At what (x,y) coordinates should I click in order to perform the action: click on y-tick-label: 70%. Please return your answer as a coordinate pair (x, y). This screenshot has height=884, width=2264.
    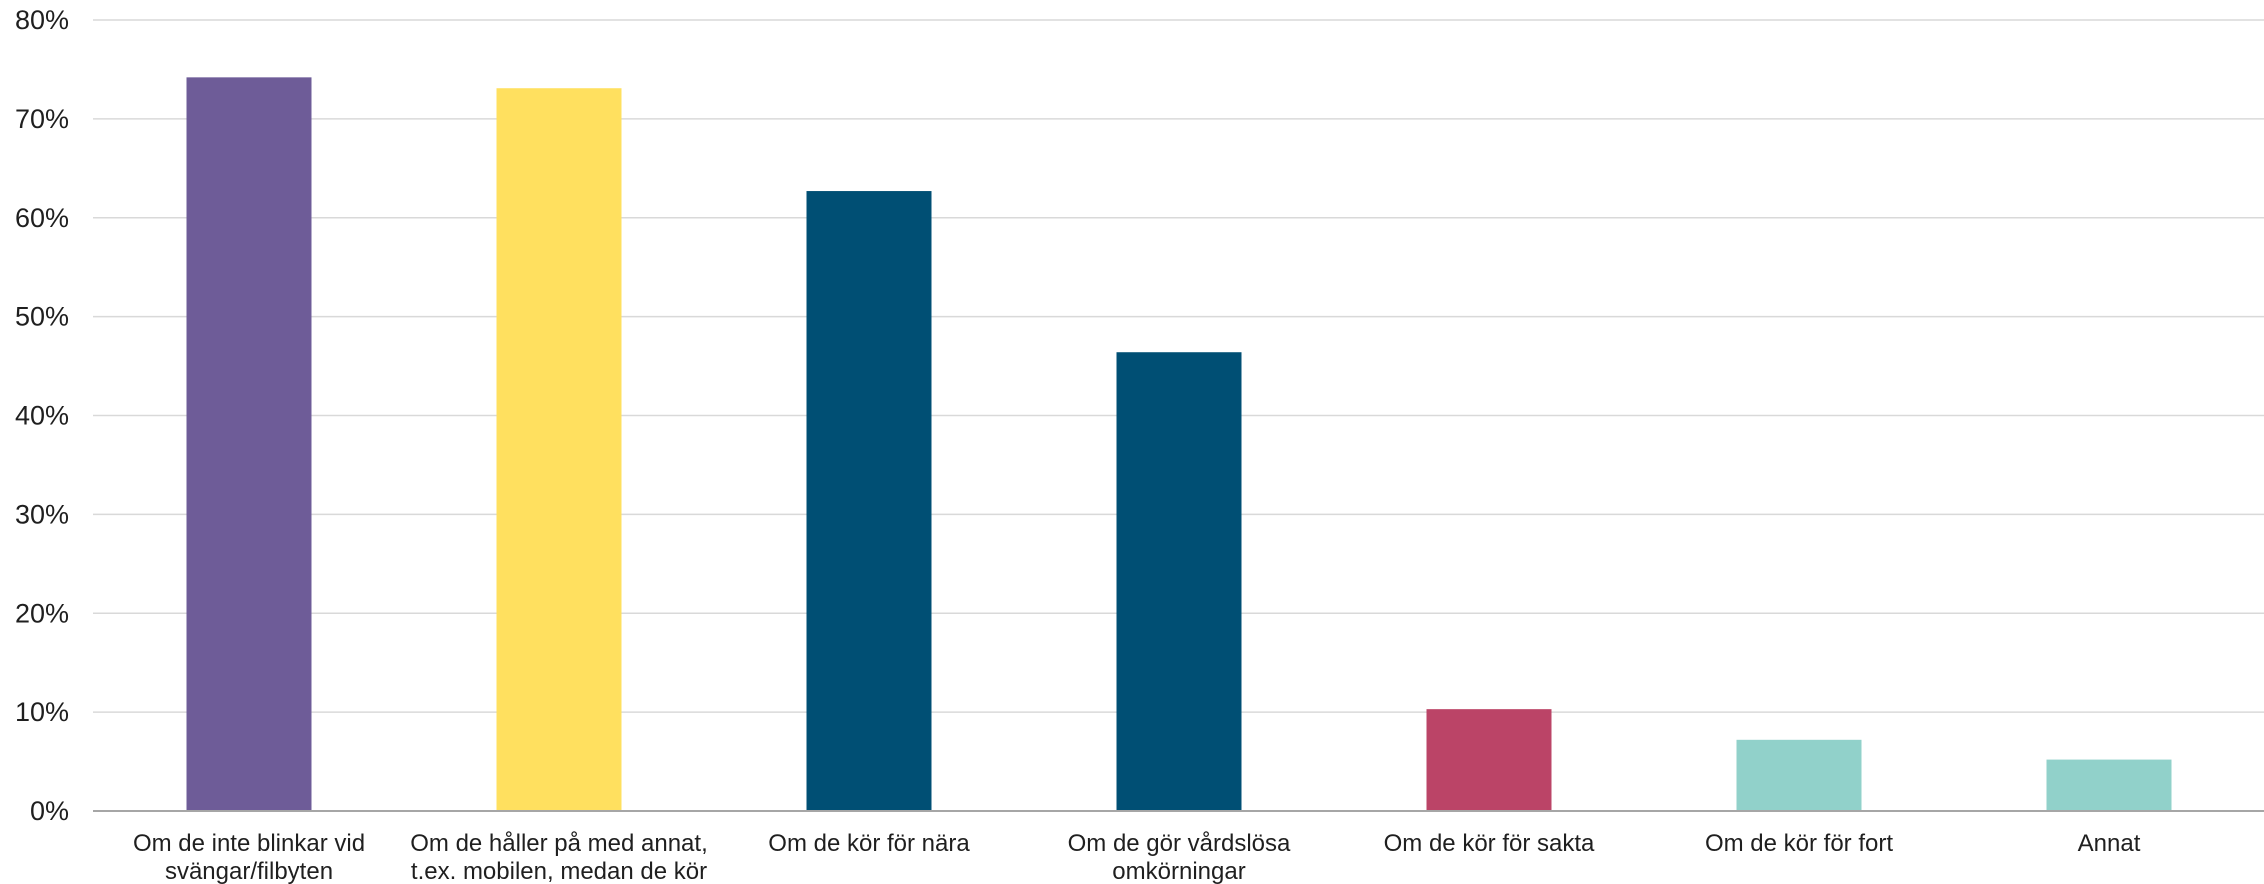
    Looking at the image, I should click on (42, 119).